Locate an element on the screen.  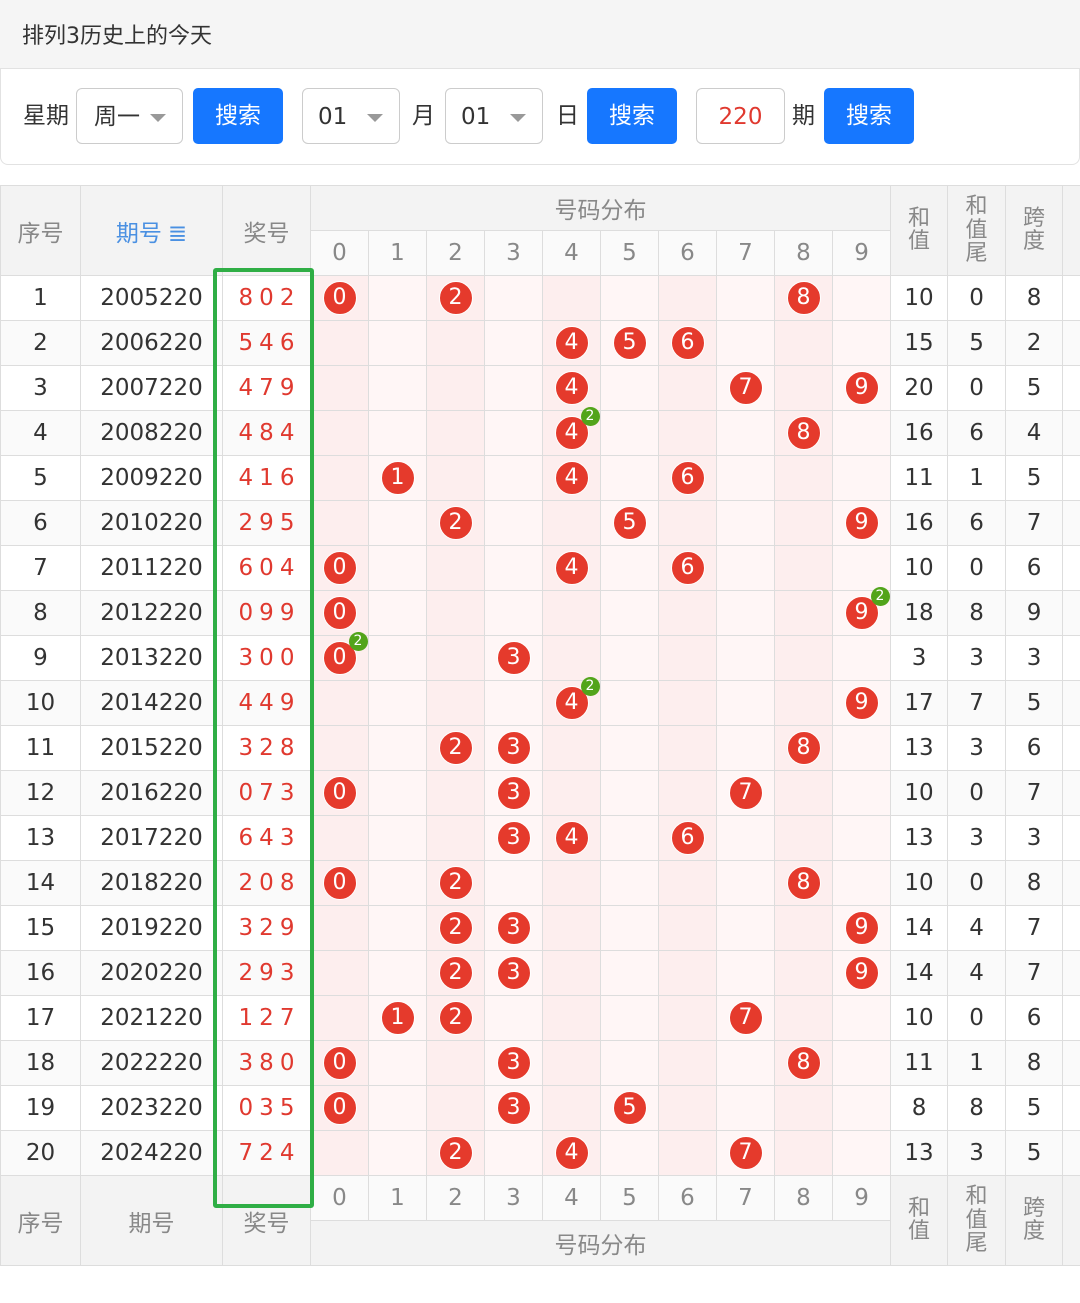
digit-header: 5 is located at coordinates (629, 253).